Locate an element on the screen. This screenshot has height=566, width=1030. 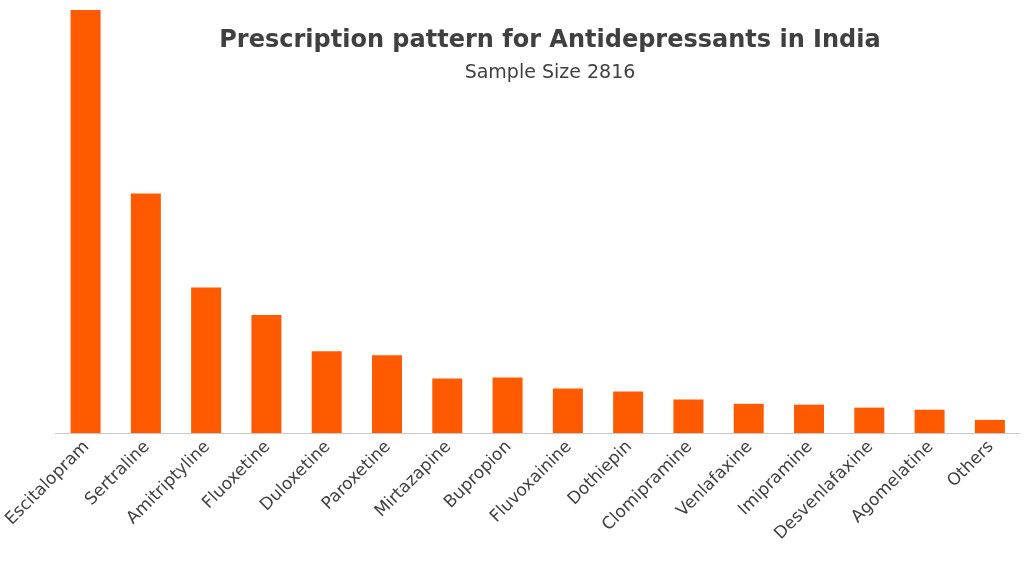
text: Prescription pattern for Antidepressants in India is located at coordinates (550, 39).